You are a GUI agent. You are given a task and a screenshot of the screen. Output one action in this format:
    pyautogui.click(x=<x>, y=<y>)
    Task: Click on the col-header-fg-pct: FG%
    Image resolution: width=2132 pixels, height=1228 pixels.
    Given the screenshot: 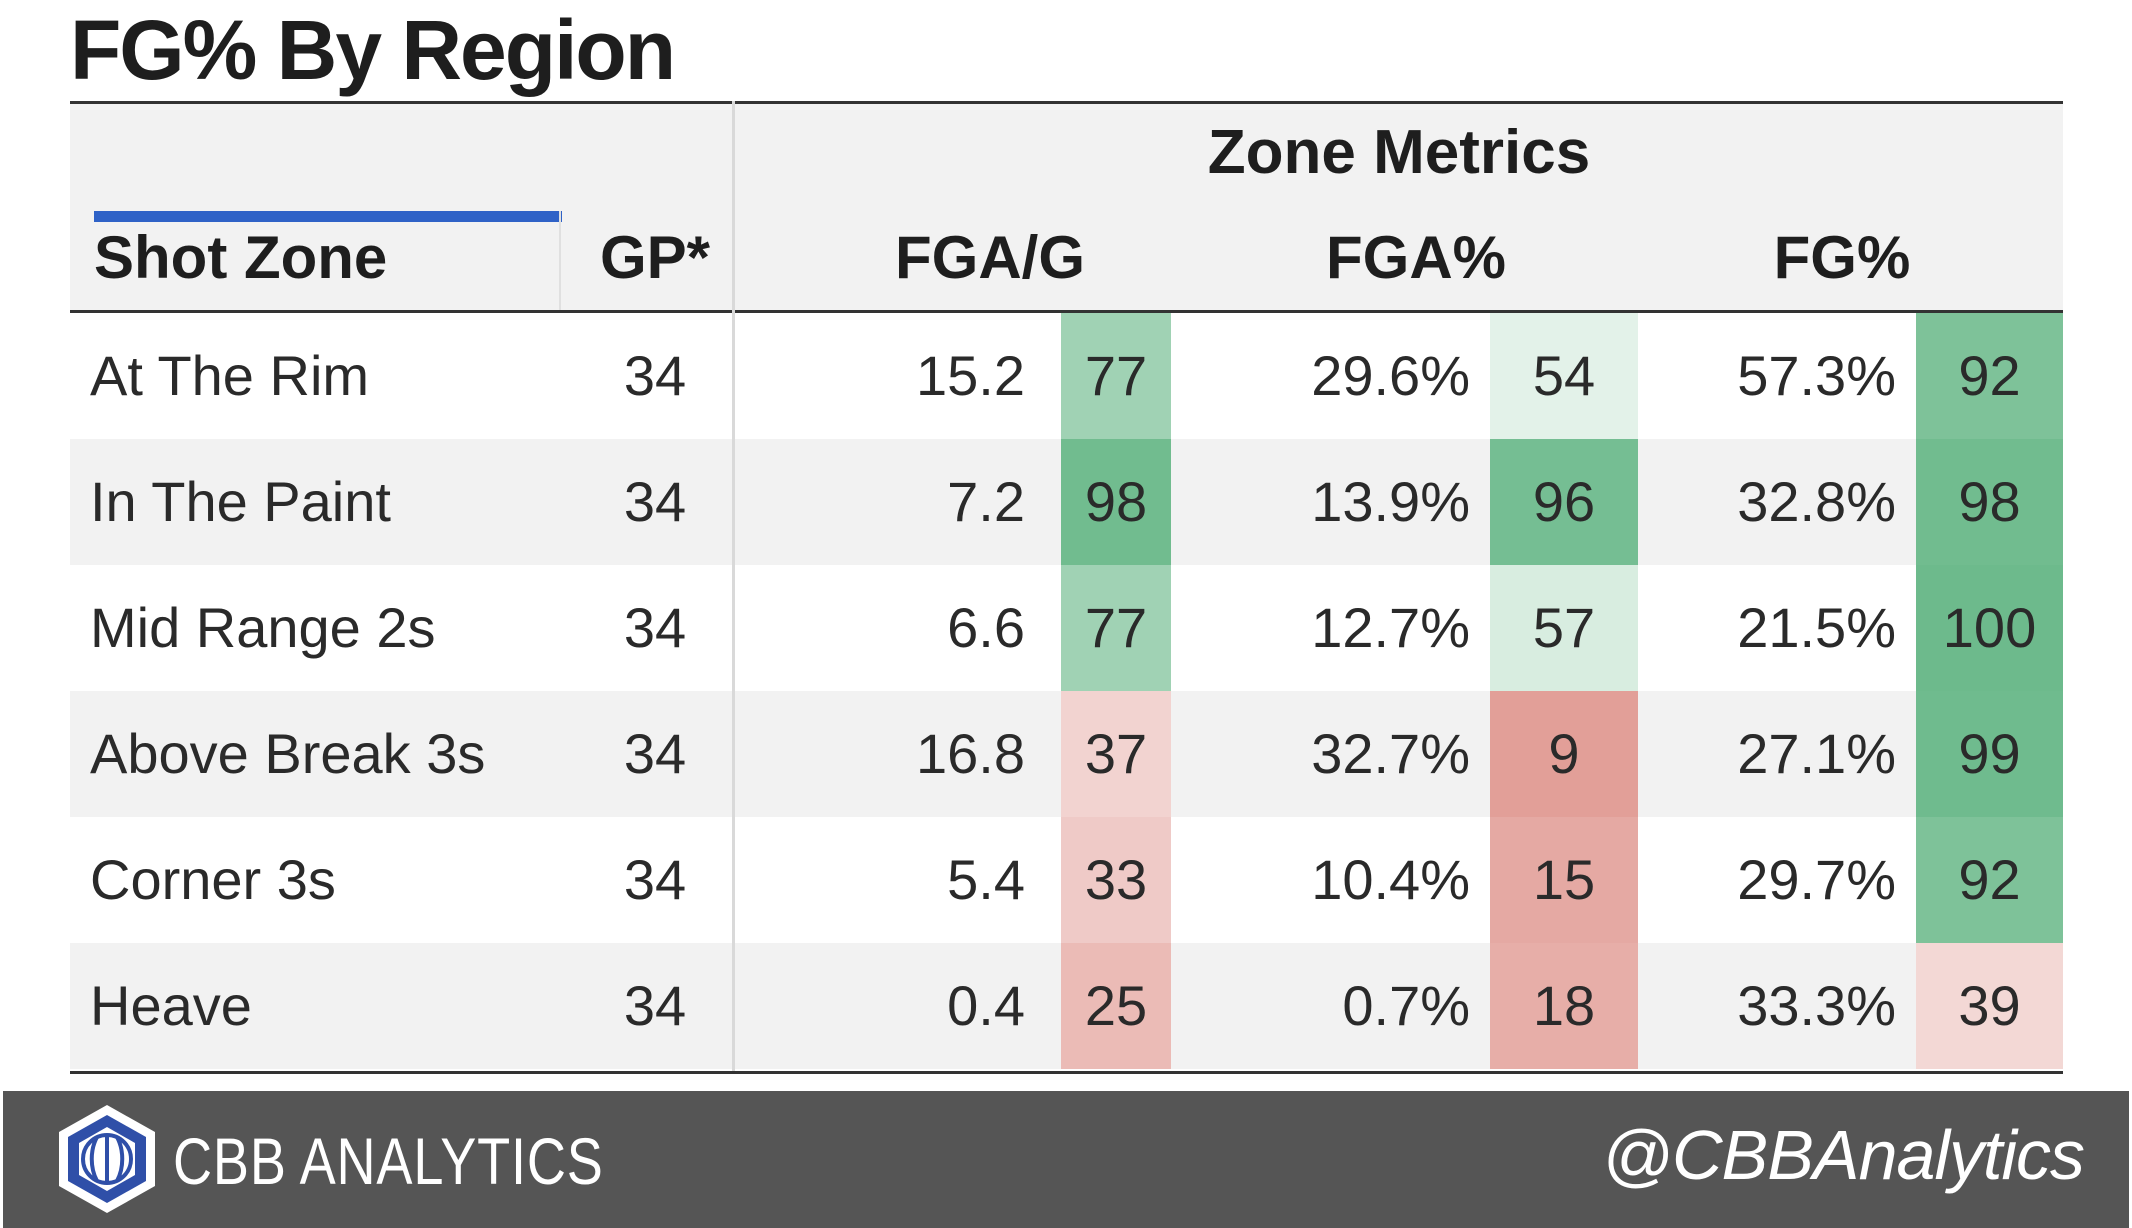 What is the action you would take?
    pyautogui.click(x=1842, y=257)
    